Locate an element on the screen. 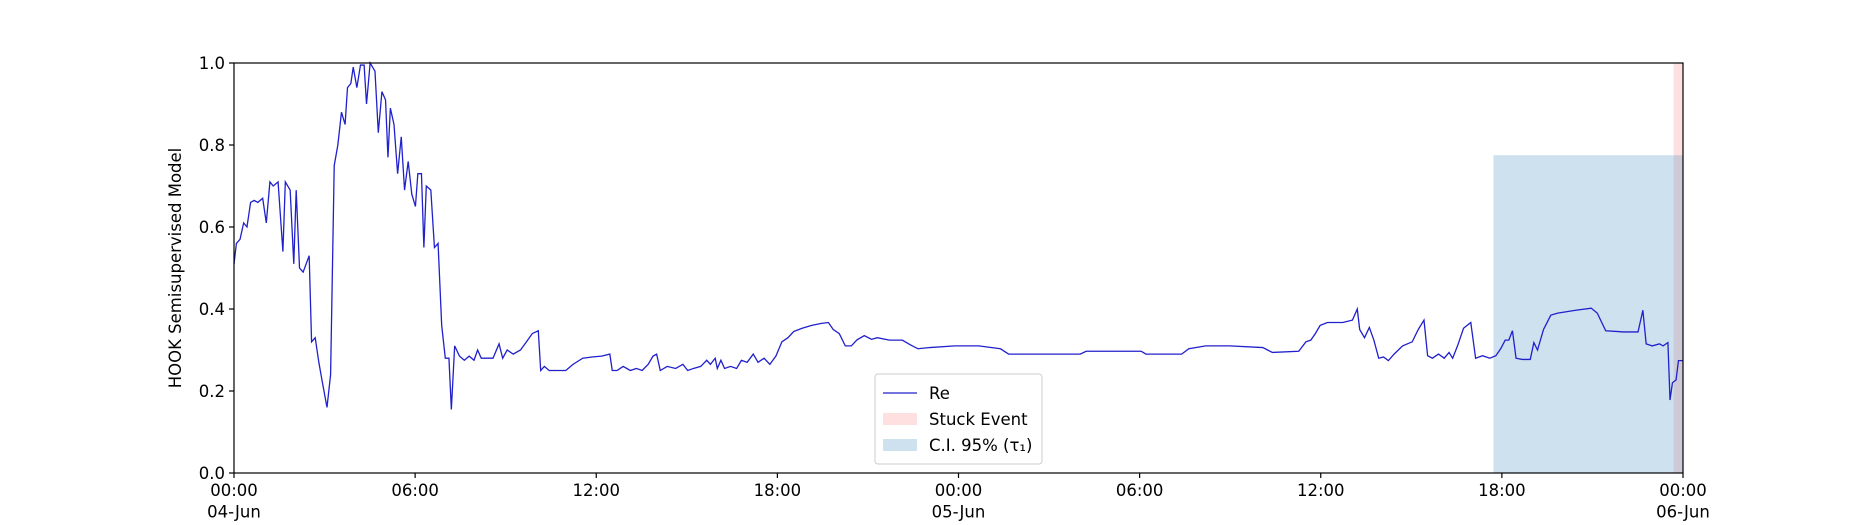 This screenshot has height=525, width=1850. legend-box is located at coordinates (958, 419).